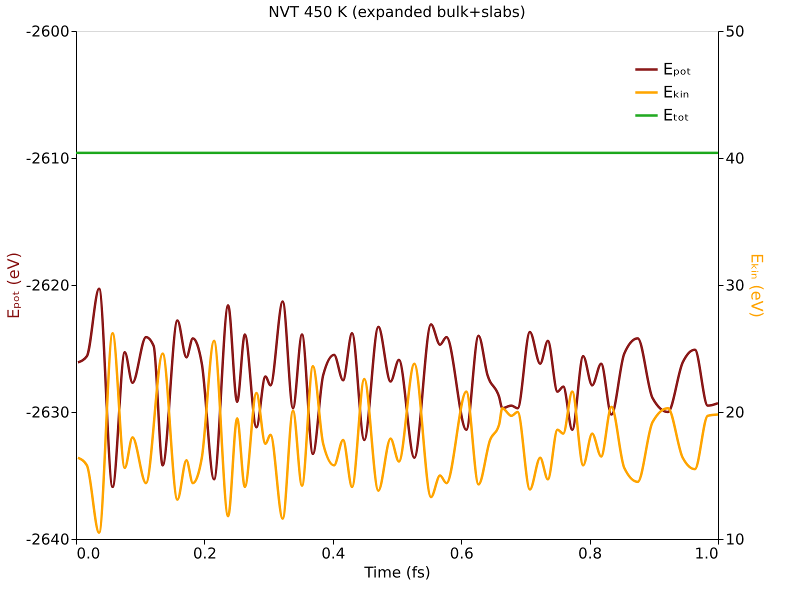 This screenshot has height=596, width=786. Describe the element at coordinates (677, 69) in the screenshot. I see `legend-label: Eₚₒₜ` at that location.